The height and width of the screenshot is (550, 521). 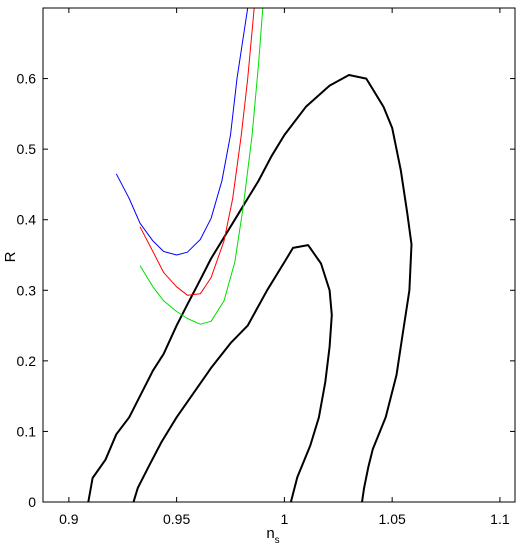 I want to click on y-tick-label: 0.1, so click(x=27, y=431).